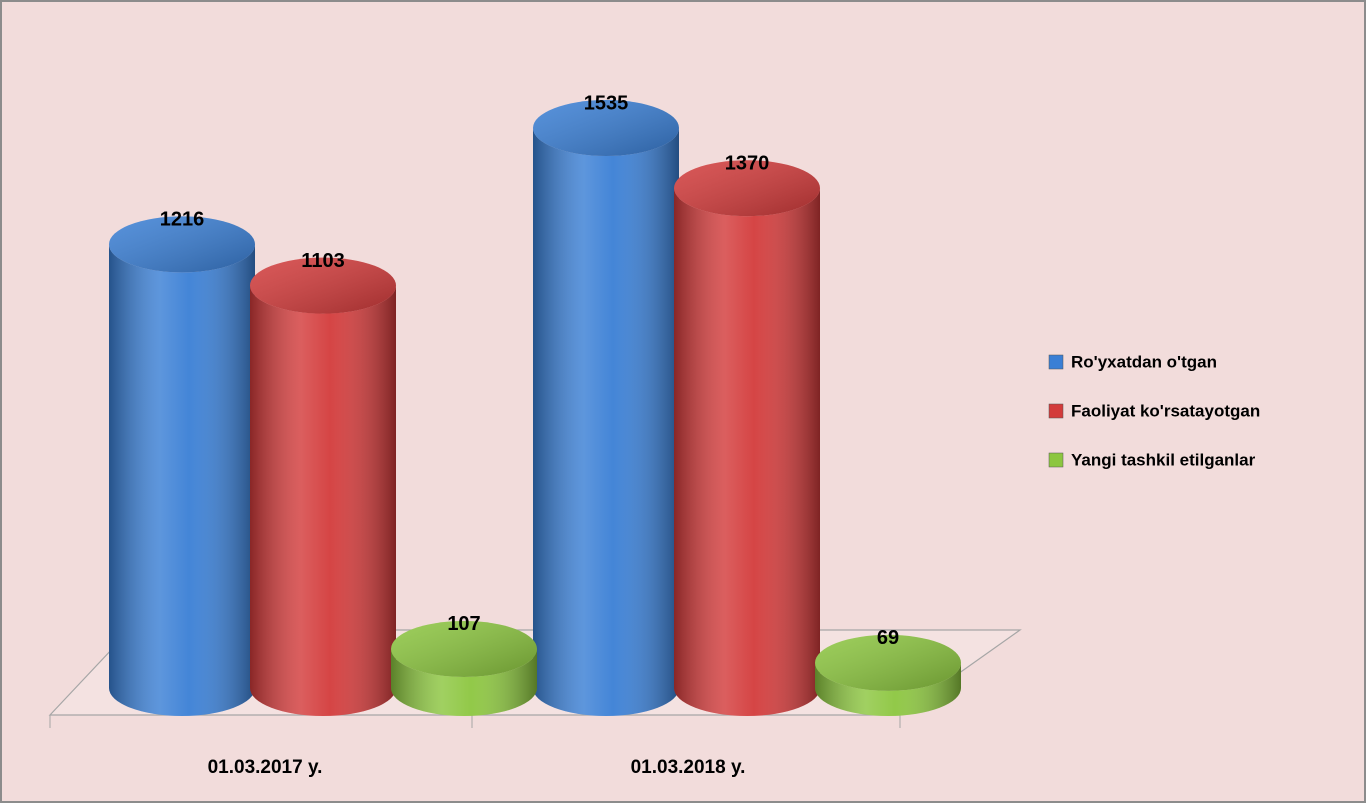 The height and width of the screenshot is (803, 1366). I want to click on data-label: 69, so click(888, 638).